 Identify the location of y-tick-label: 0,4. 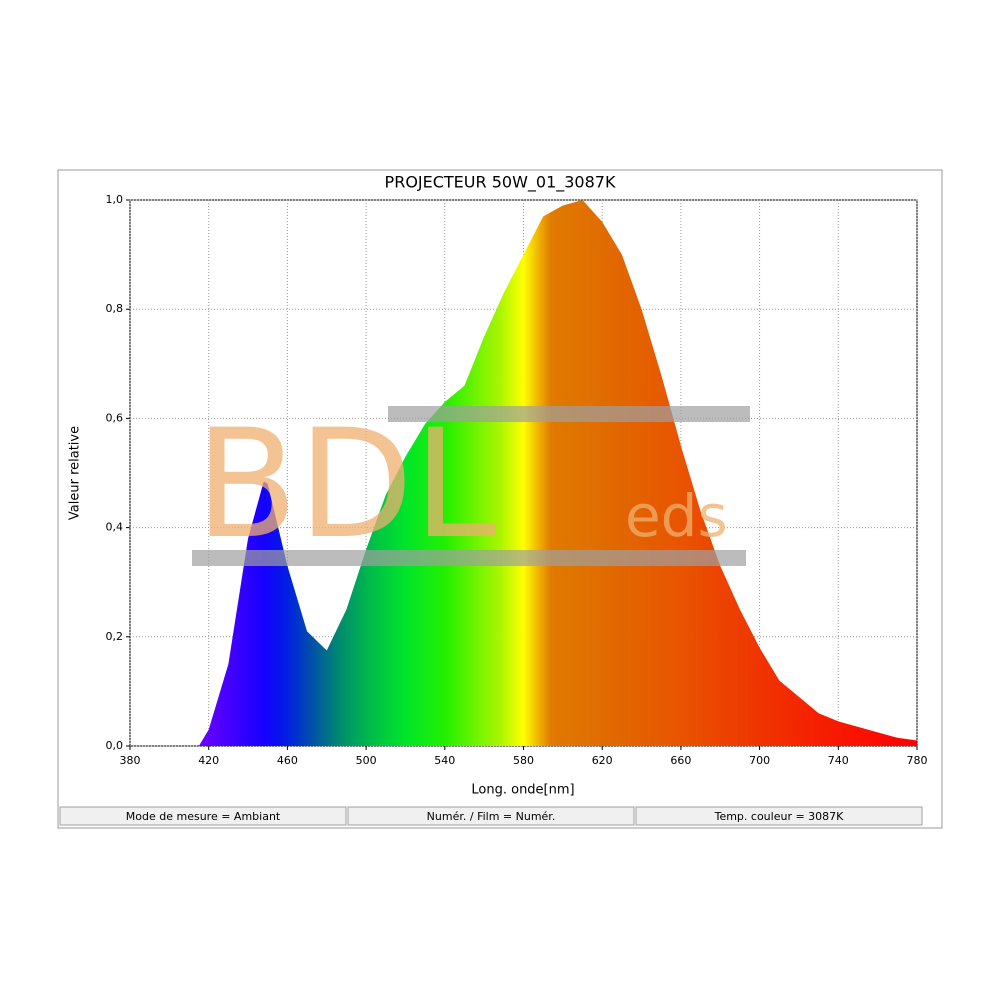
(115, 527).